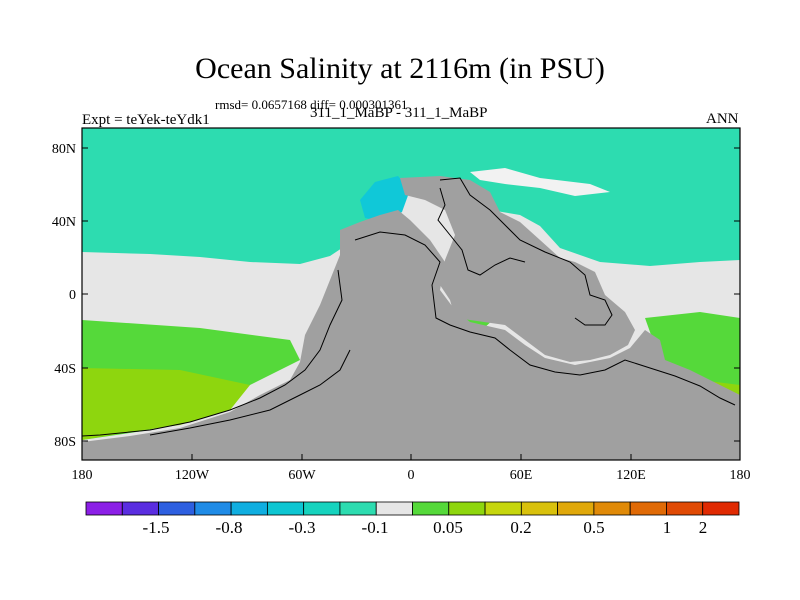 The width and height of the screenshot is (800, 600). What do you see at coordinates (703, 527) in the screenshot?
I see `colorbar-label: 2` at bounding box center [703, 527].